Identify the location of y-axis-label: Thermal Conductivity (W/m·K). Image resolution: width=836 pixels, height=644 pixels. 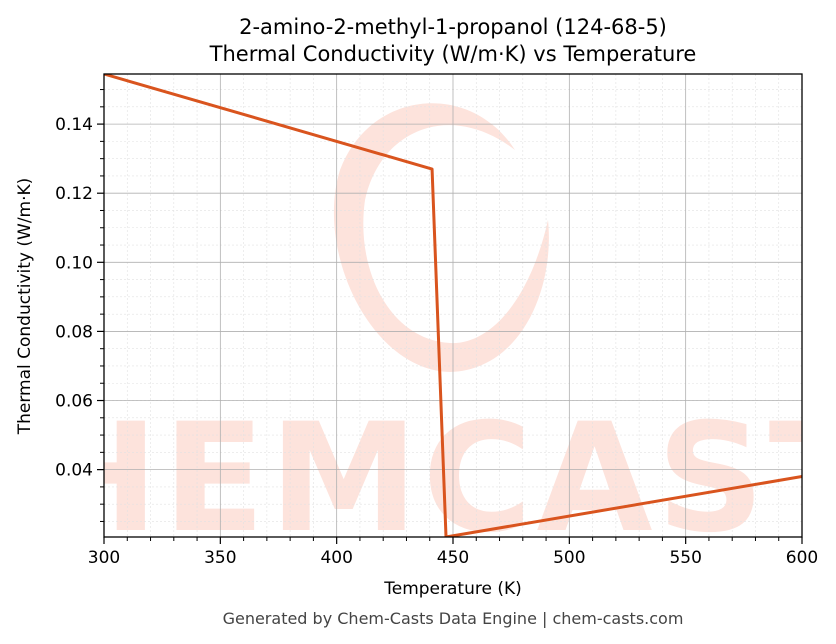
(25, 307).